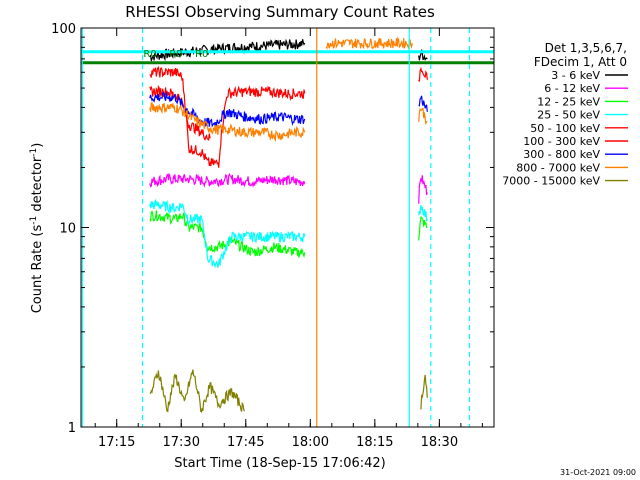 The height and width of the screenshot is (480, 640). What do you see at coordinates (565, 128) in the screenshot?
I see `legend-label-50-100-kev: 50 - 100 keV` at bounding box center [565, 128].